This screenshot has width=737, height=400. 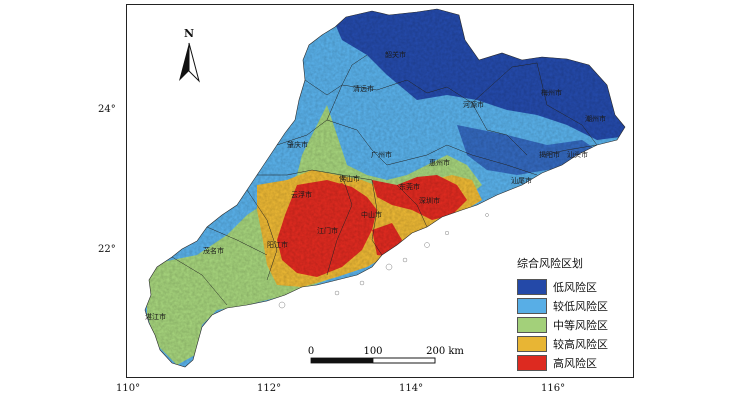 What do you see at coordinates (595, 118) in the screenshot?
I see `city-label: 潮州市` at bounding box center [595, 118].